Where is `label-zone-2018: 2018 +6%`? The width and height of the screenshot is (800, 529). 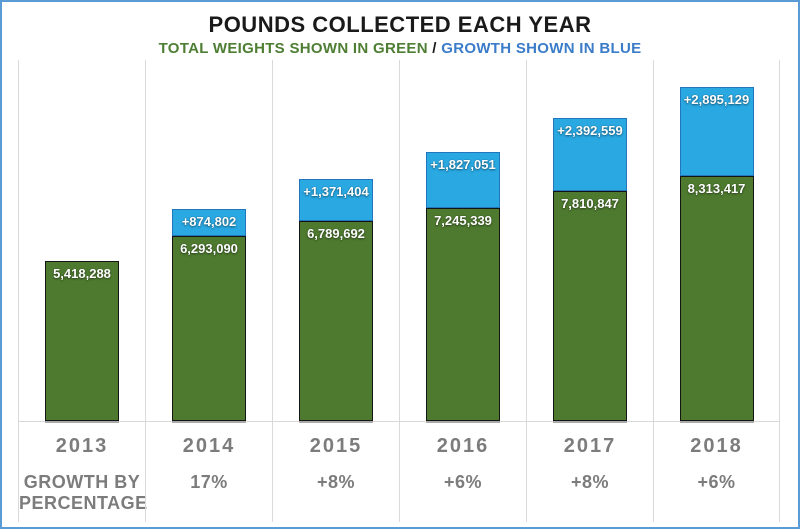 label-zone-2018: 2018 +6% is located at coordinates (716, 464).